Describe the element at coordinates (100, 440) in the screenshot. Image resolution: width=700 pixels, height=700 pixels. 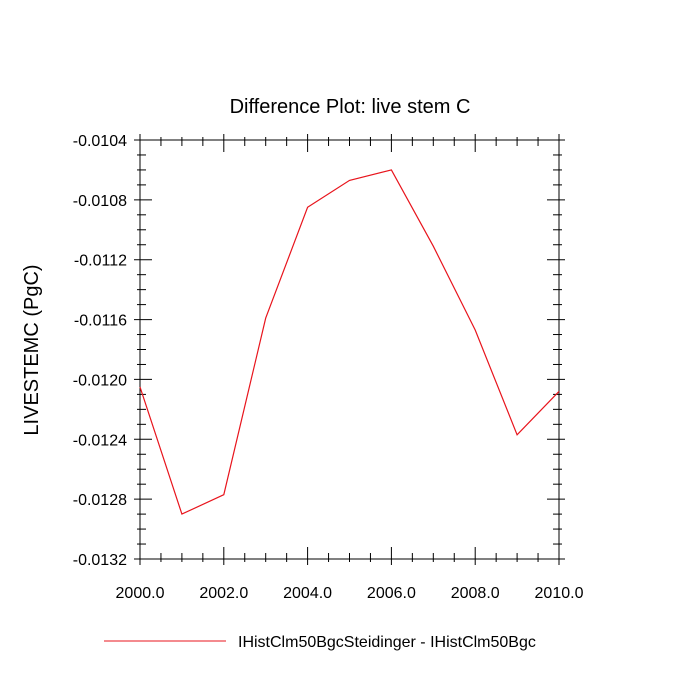
I see `y-tick-label: -0.0124` at that location.